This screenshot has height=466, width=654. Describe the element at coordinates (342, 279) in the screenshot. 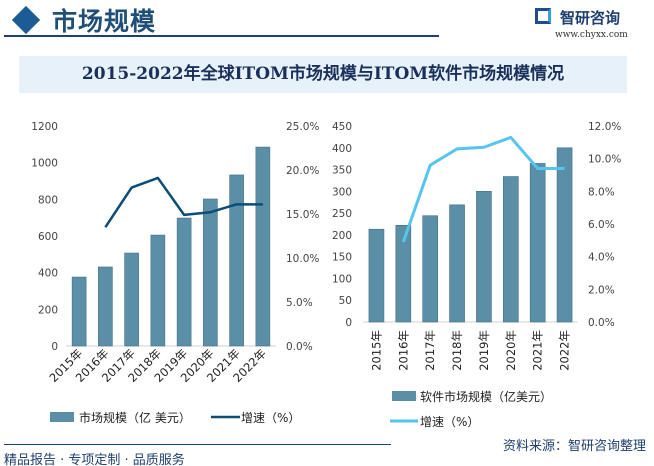

I see `y-left-tick-label: 100` at that location.